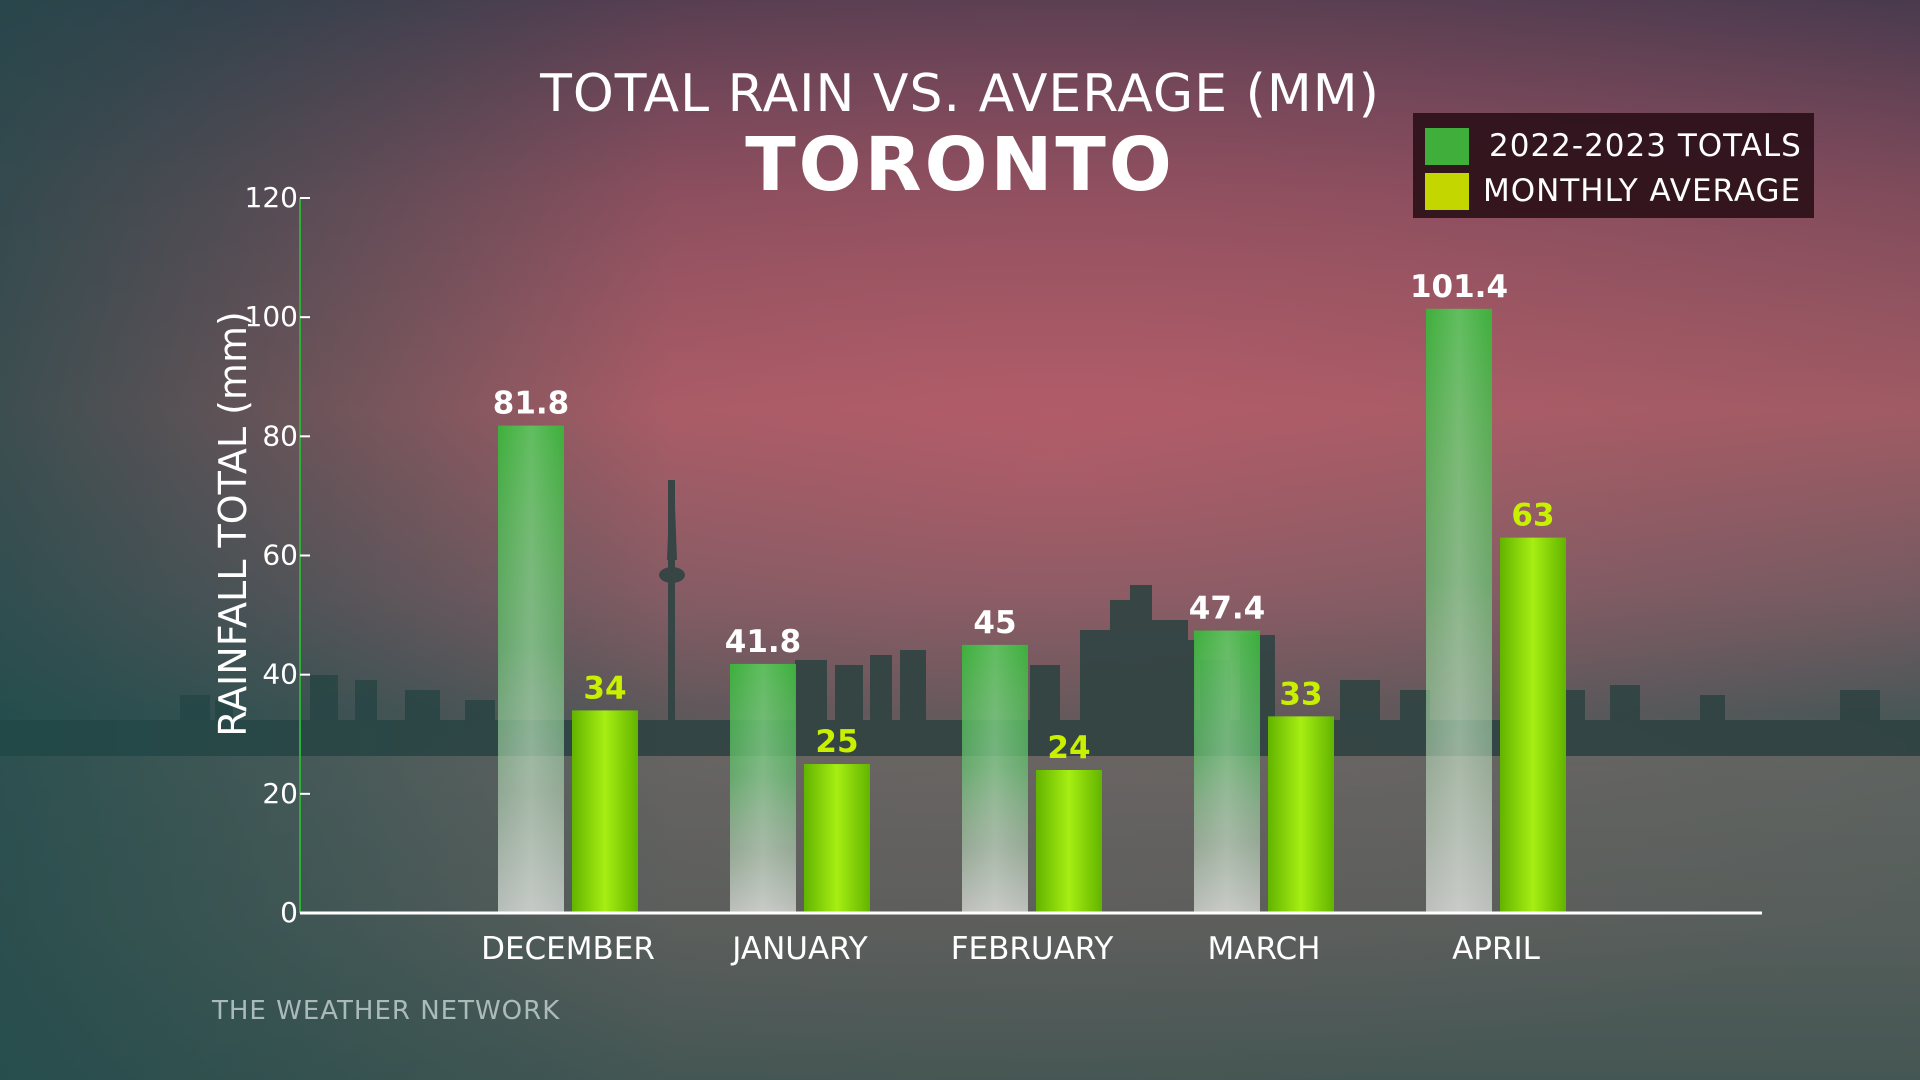 This screenshot has width=1920, height=1080. What do you see at coordinates (386, 1011) in the screenshot?
I see `watermark-the-weather-network: THE WEATHER NETWORK` at bounding box center [386, 1011].